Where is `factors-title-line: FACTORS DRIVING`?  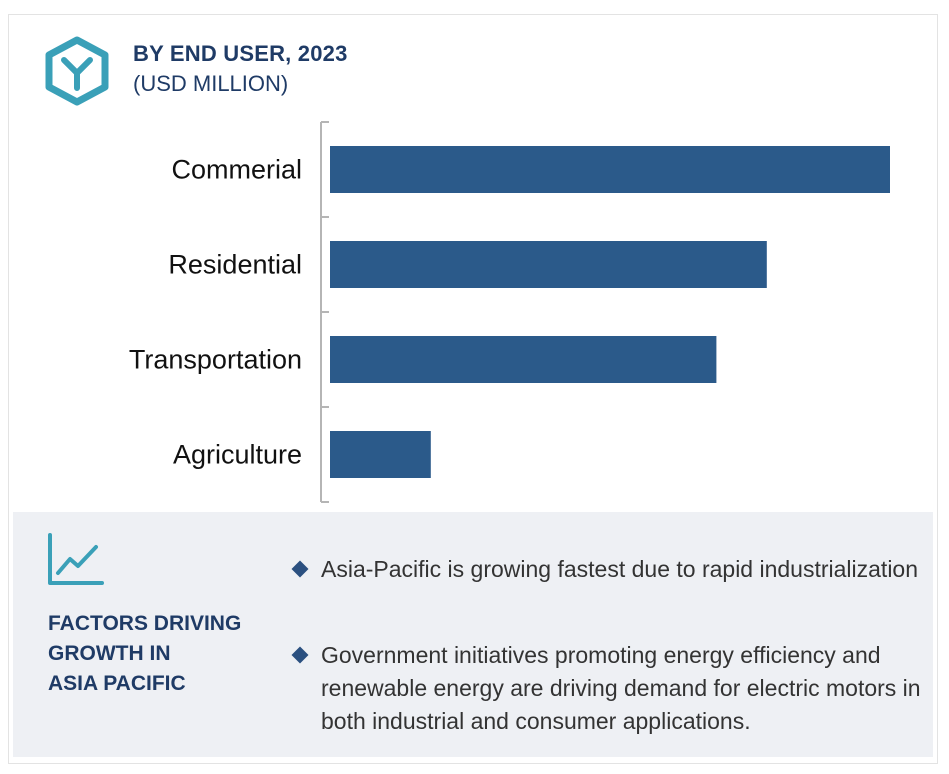 factors-title-line: FACTORS DRIVING is located at coordinates (145, 623).